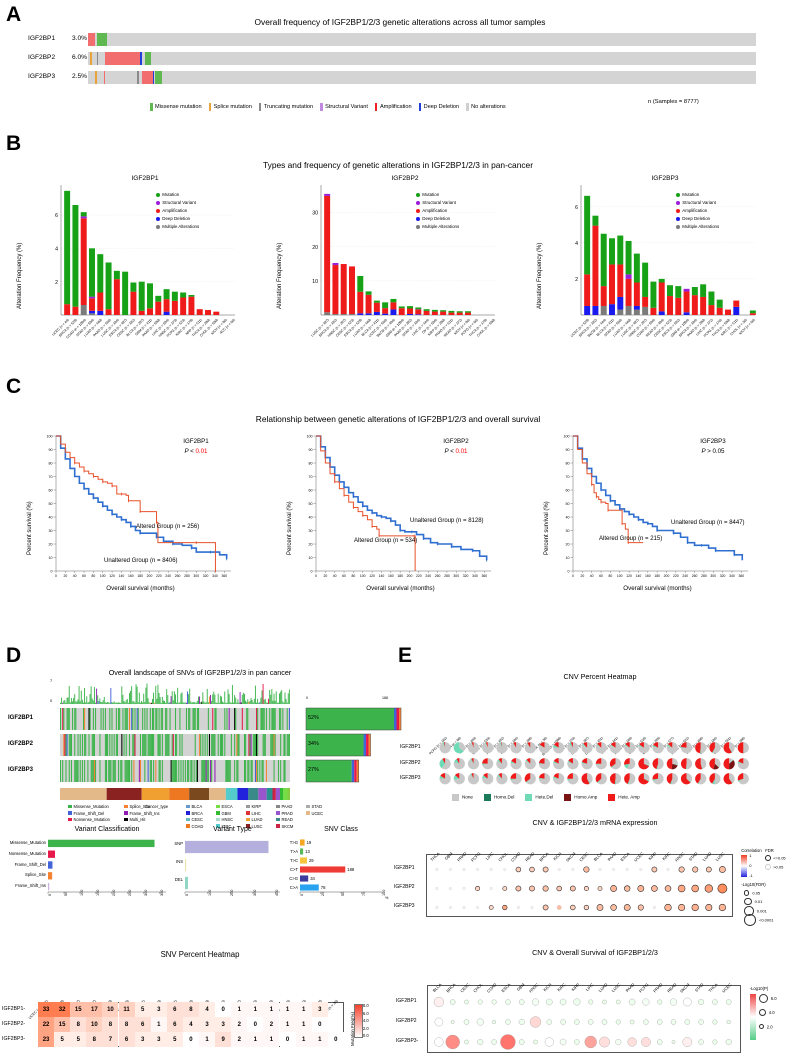 The height and width of the screenshot is (1062, 796). Describe the element at coordinates (231, 807) in the screenshot. I see `legend-item: ESCA` at that location.